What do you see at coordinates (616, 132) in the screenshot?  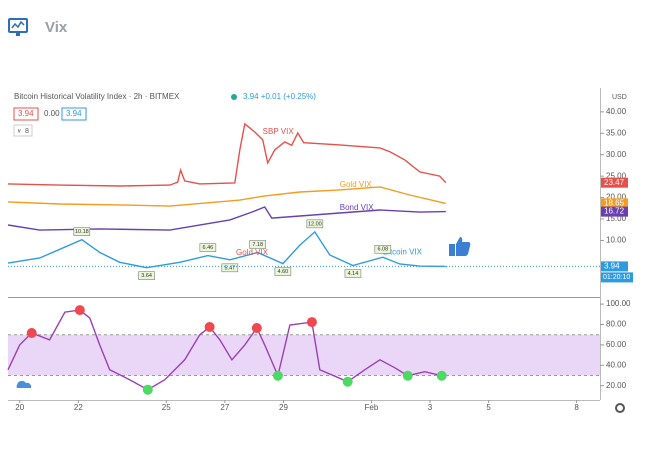 I see `y-tick-label: 35.00` at bounding box center [616, 132].